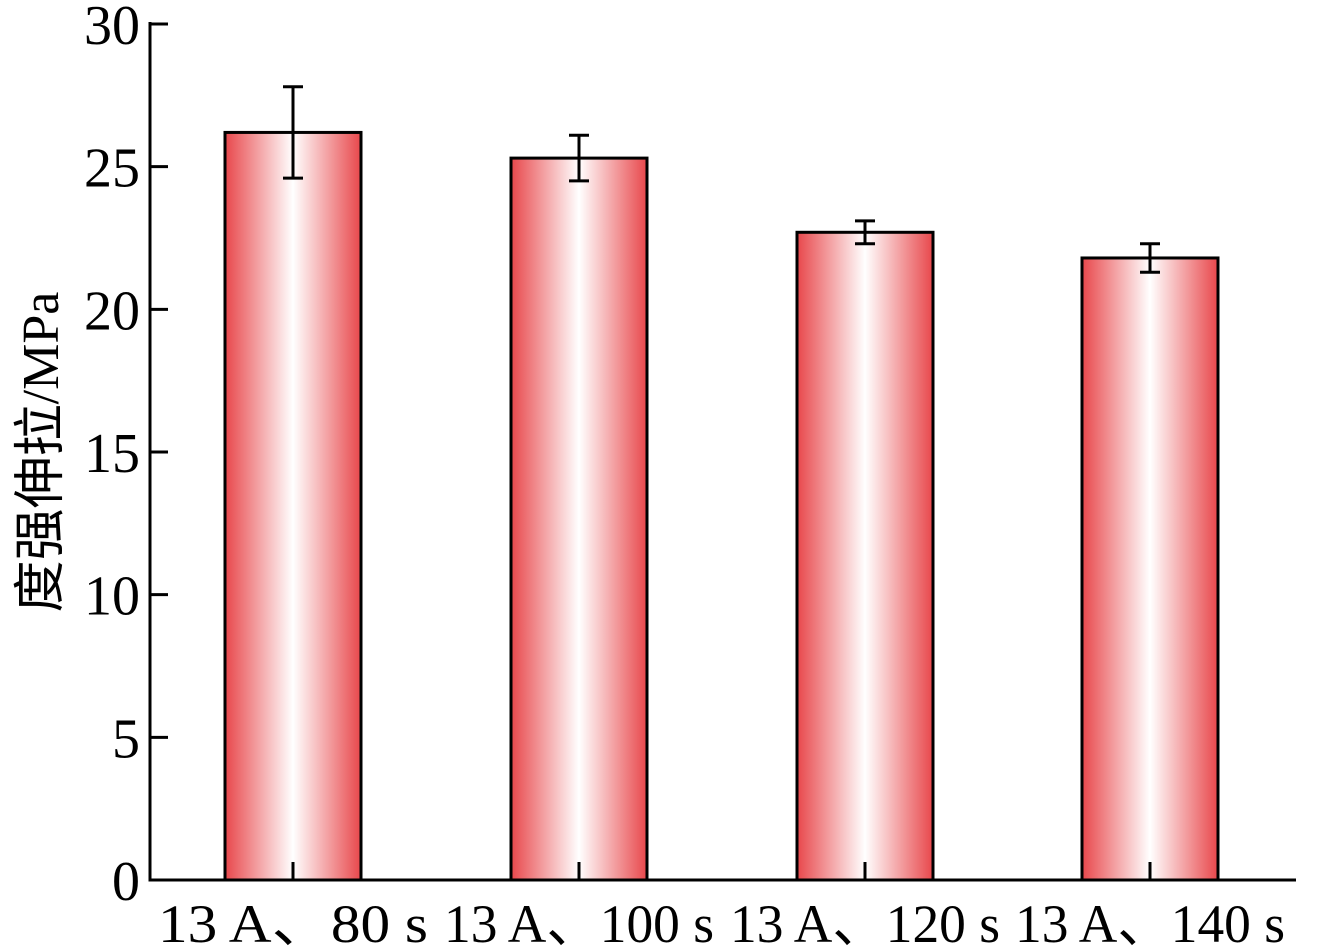 The width and height of the screenshot is (1331, 951). What do you see at coordinates (112, 28) in the screenshot?
I see `y-tick-label-6: 30` at bounding box center [112, 28].